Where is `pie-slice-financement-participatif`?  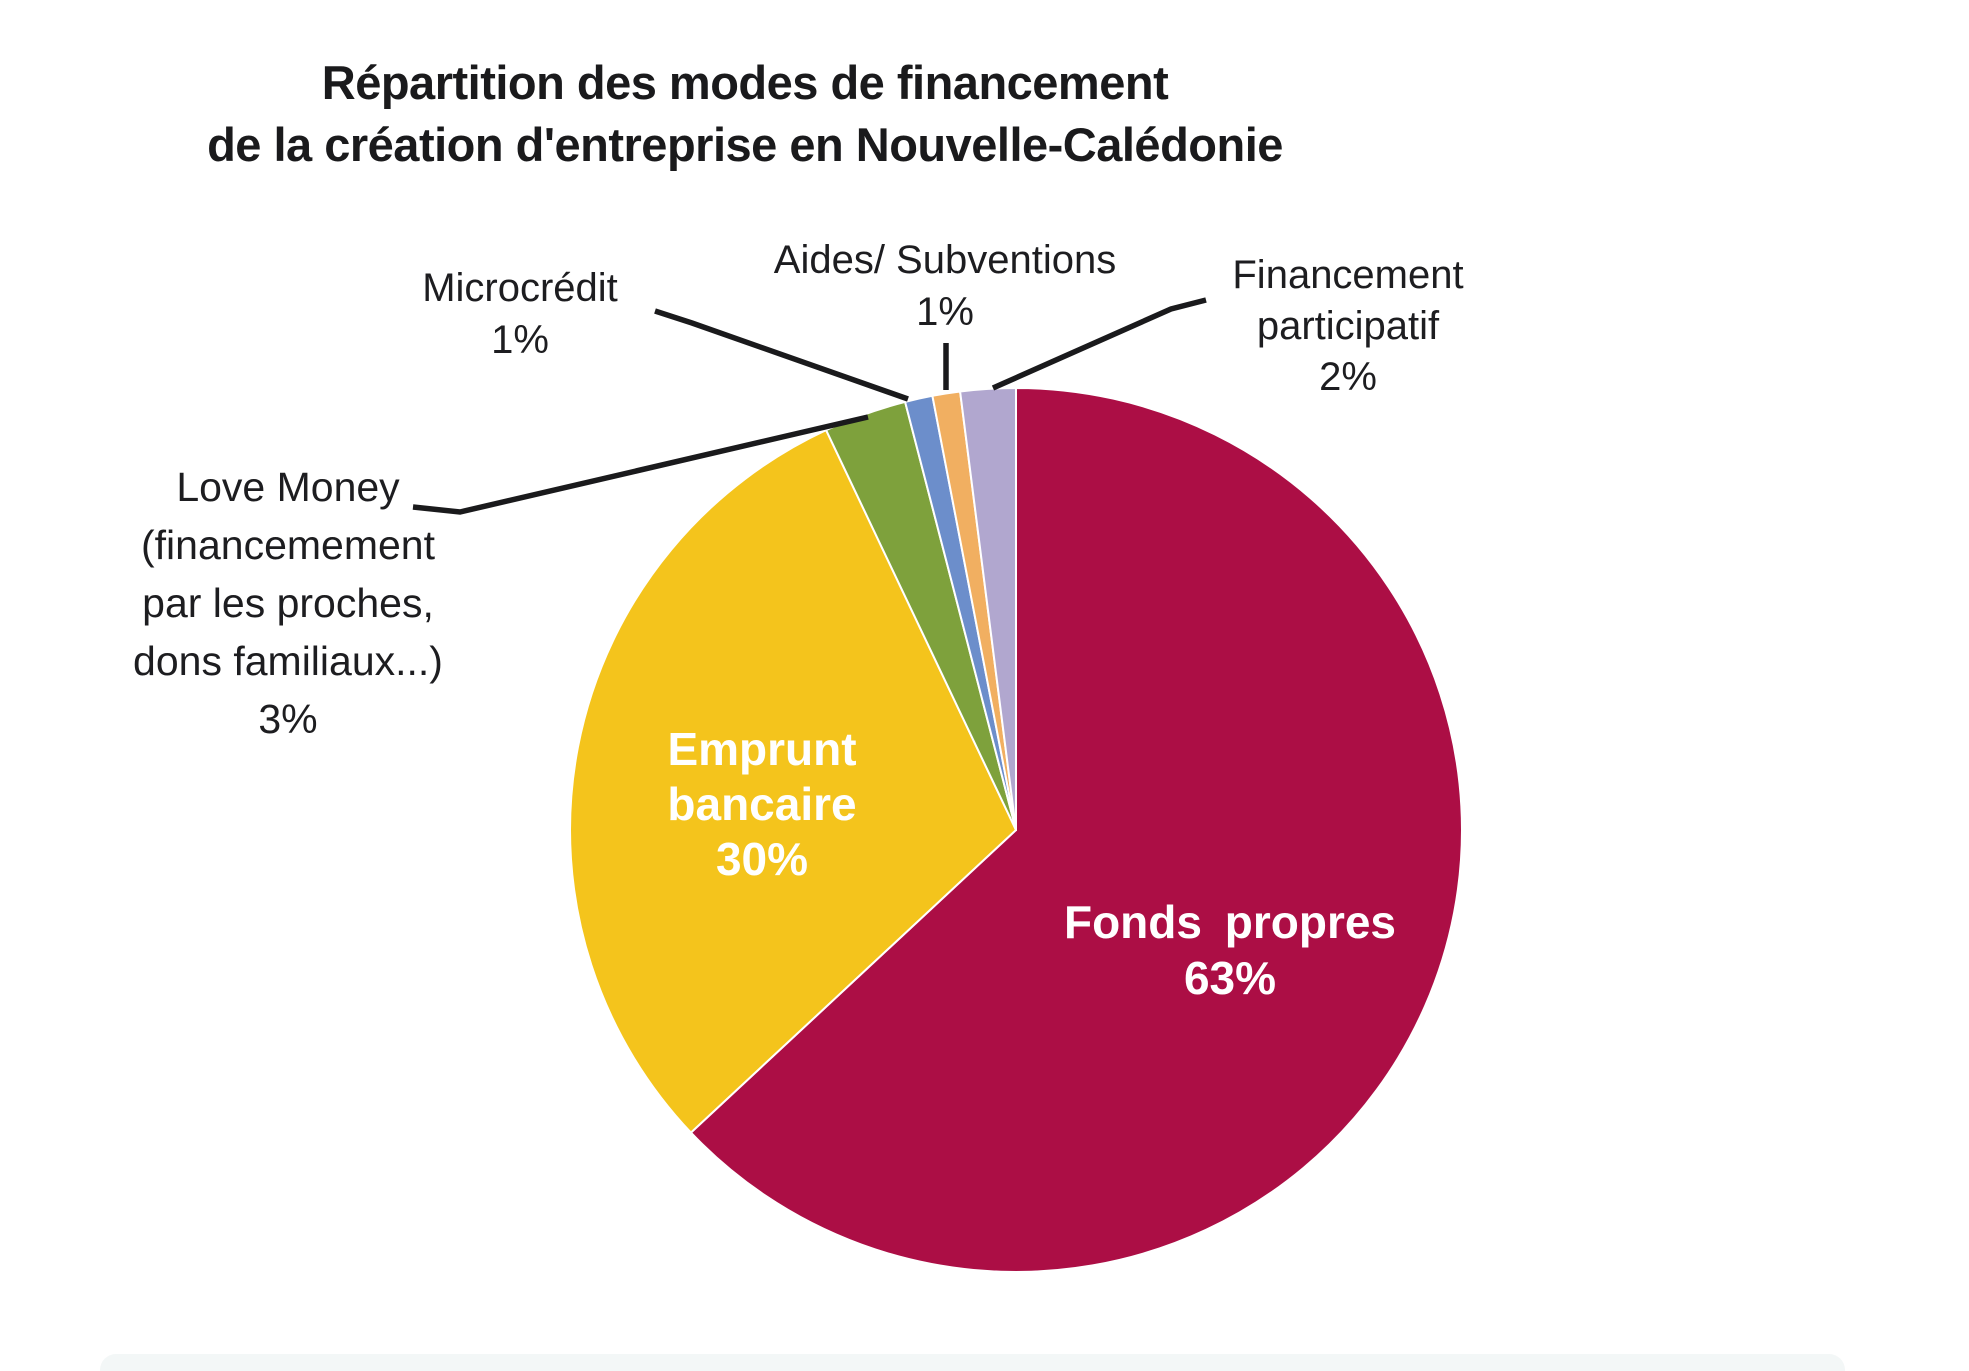 pie-slice-financement-participatif is located at coordinates (988, 609).